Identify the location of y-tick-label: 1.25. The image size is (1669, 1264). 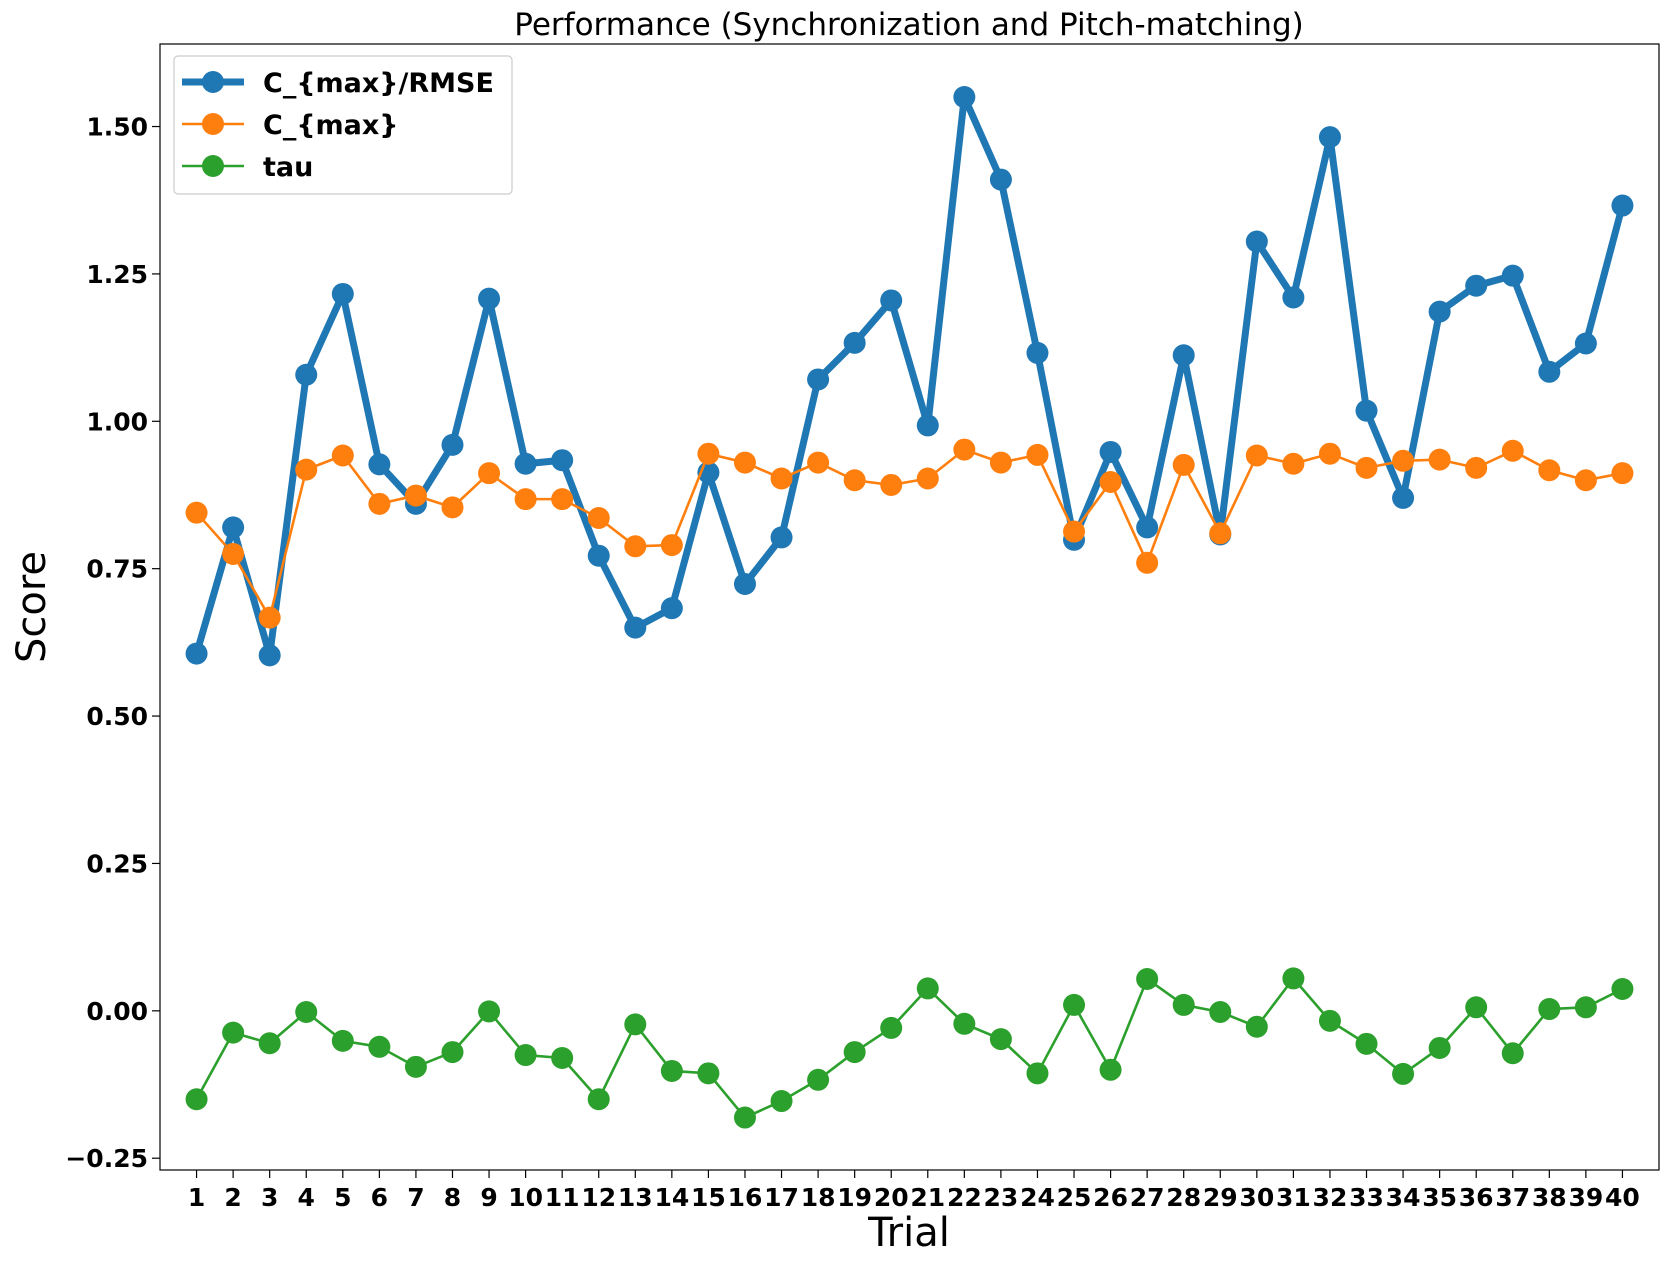
(117, 274).